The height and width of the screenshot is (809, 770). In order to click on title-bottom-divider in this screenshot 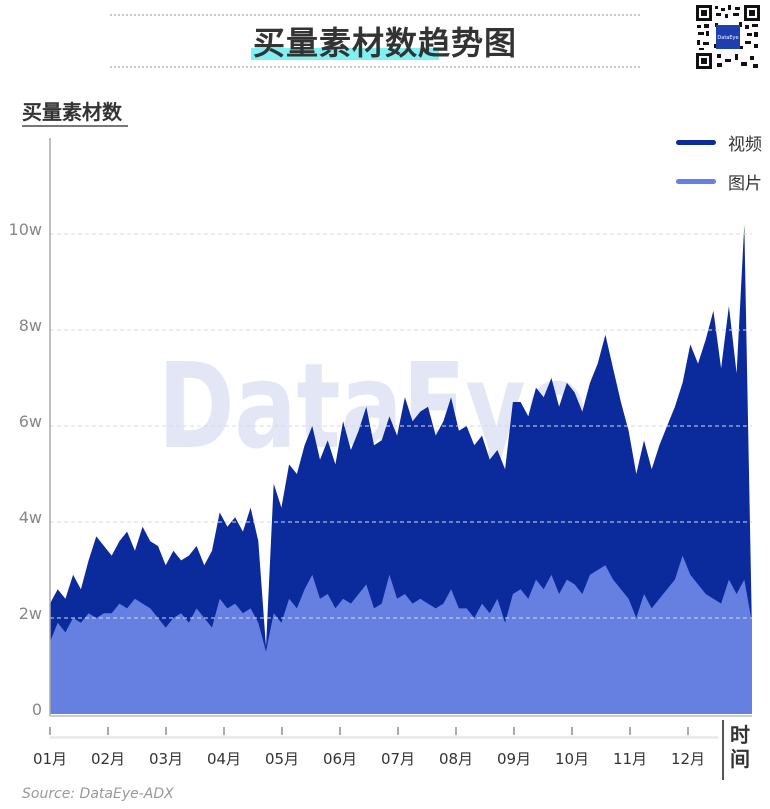, I will do `click(375, 67)`.